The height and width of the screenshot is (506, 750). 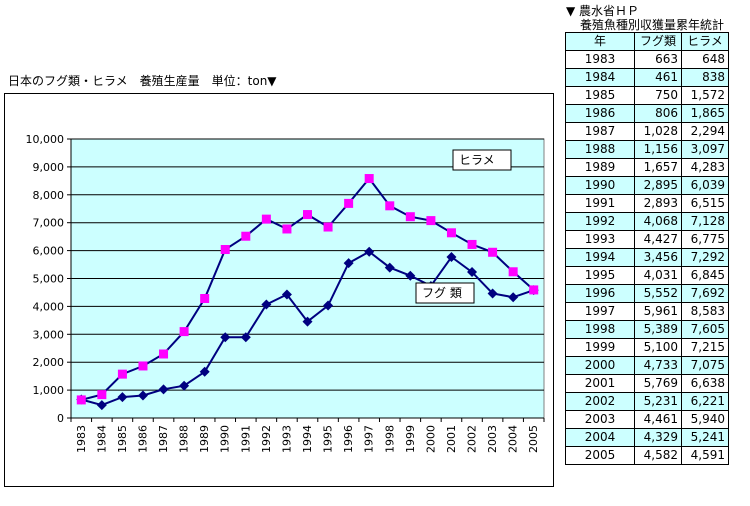 I want to click on table-row: 1987 1,028 2,294, so click(x=647, y=131).